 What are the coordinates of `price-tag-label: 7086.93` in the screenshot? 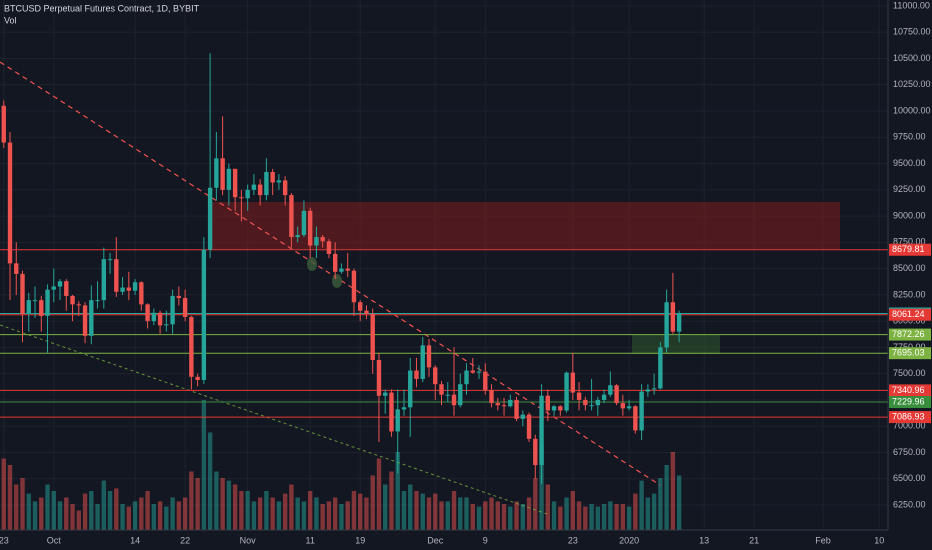 It's located at (908, 416).